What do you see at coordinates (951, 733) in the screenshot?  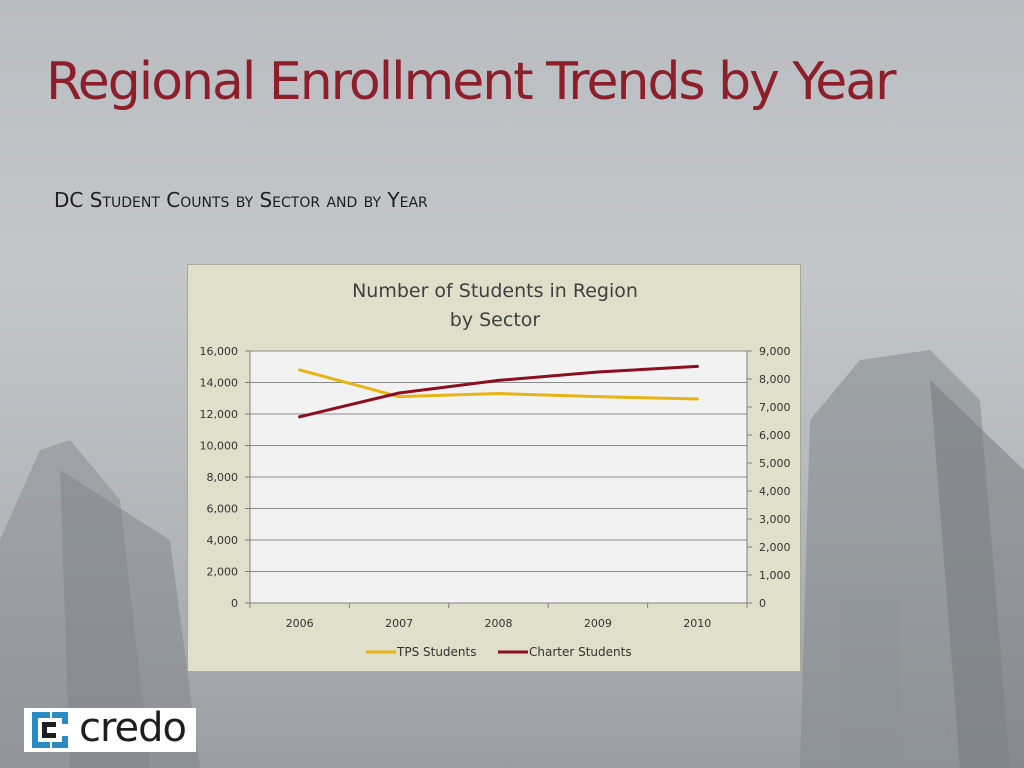 I see `page-number: 23` at bounding box center [951, 733].